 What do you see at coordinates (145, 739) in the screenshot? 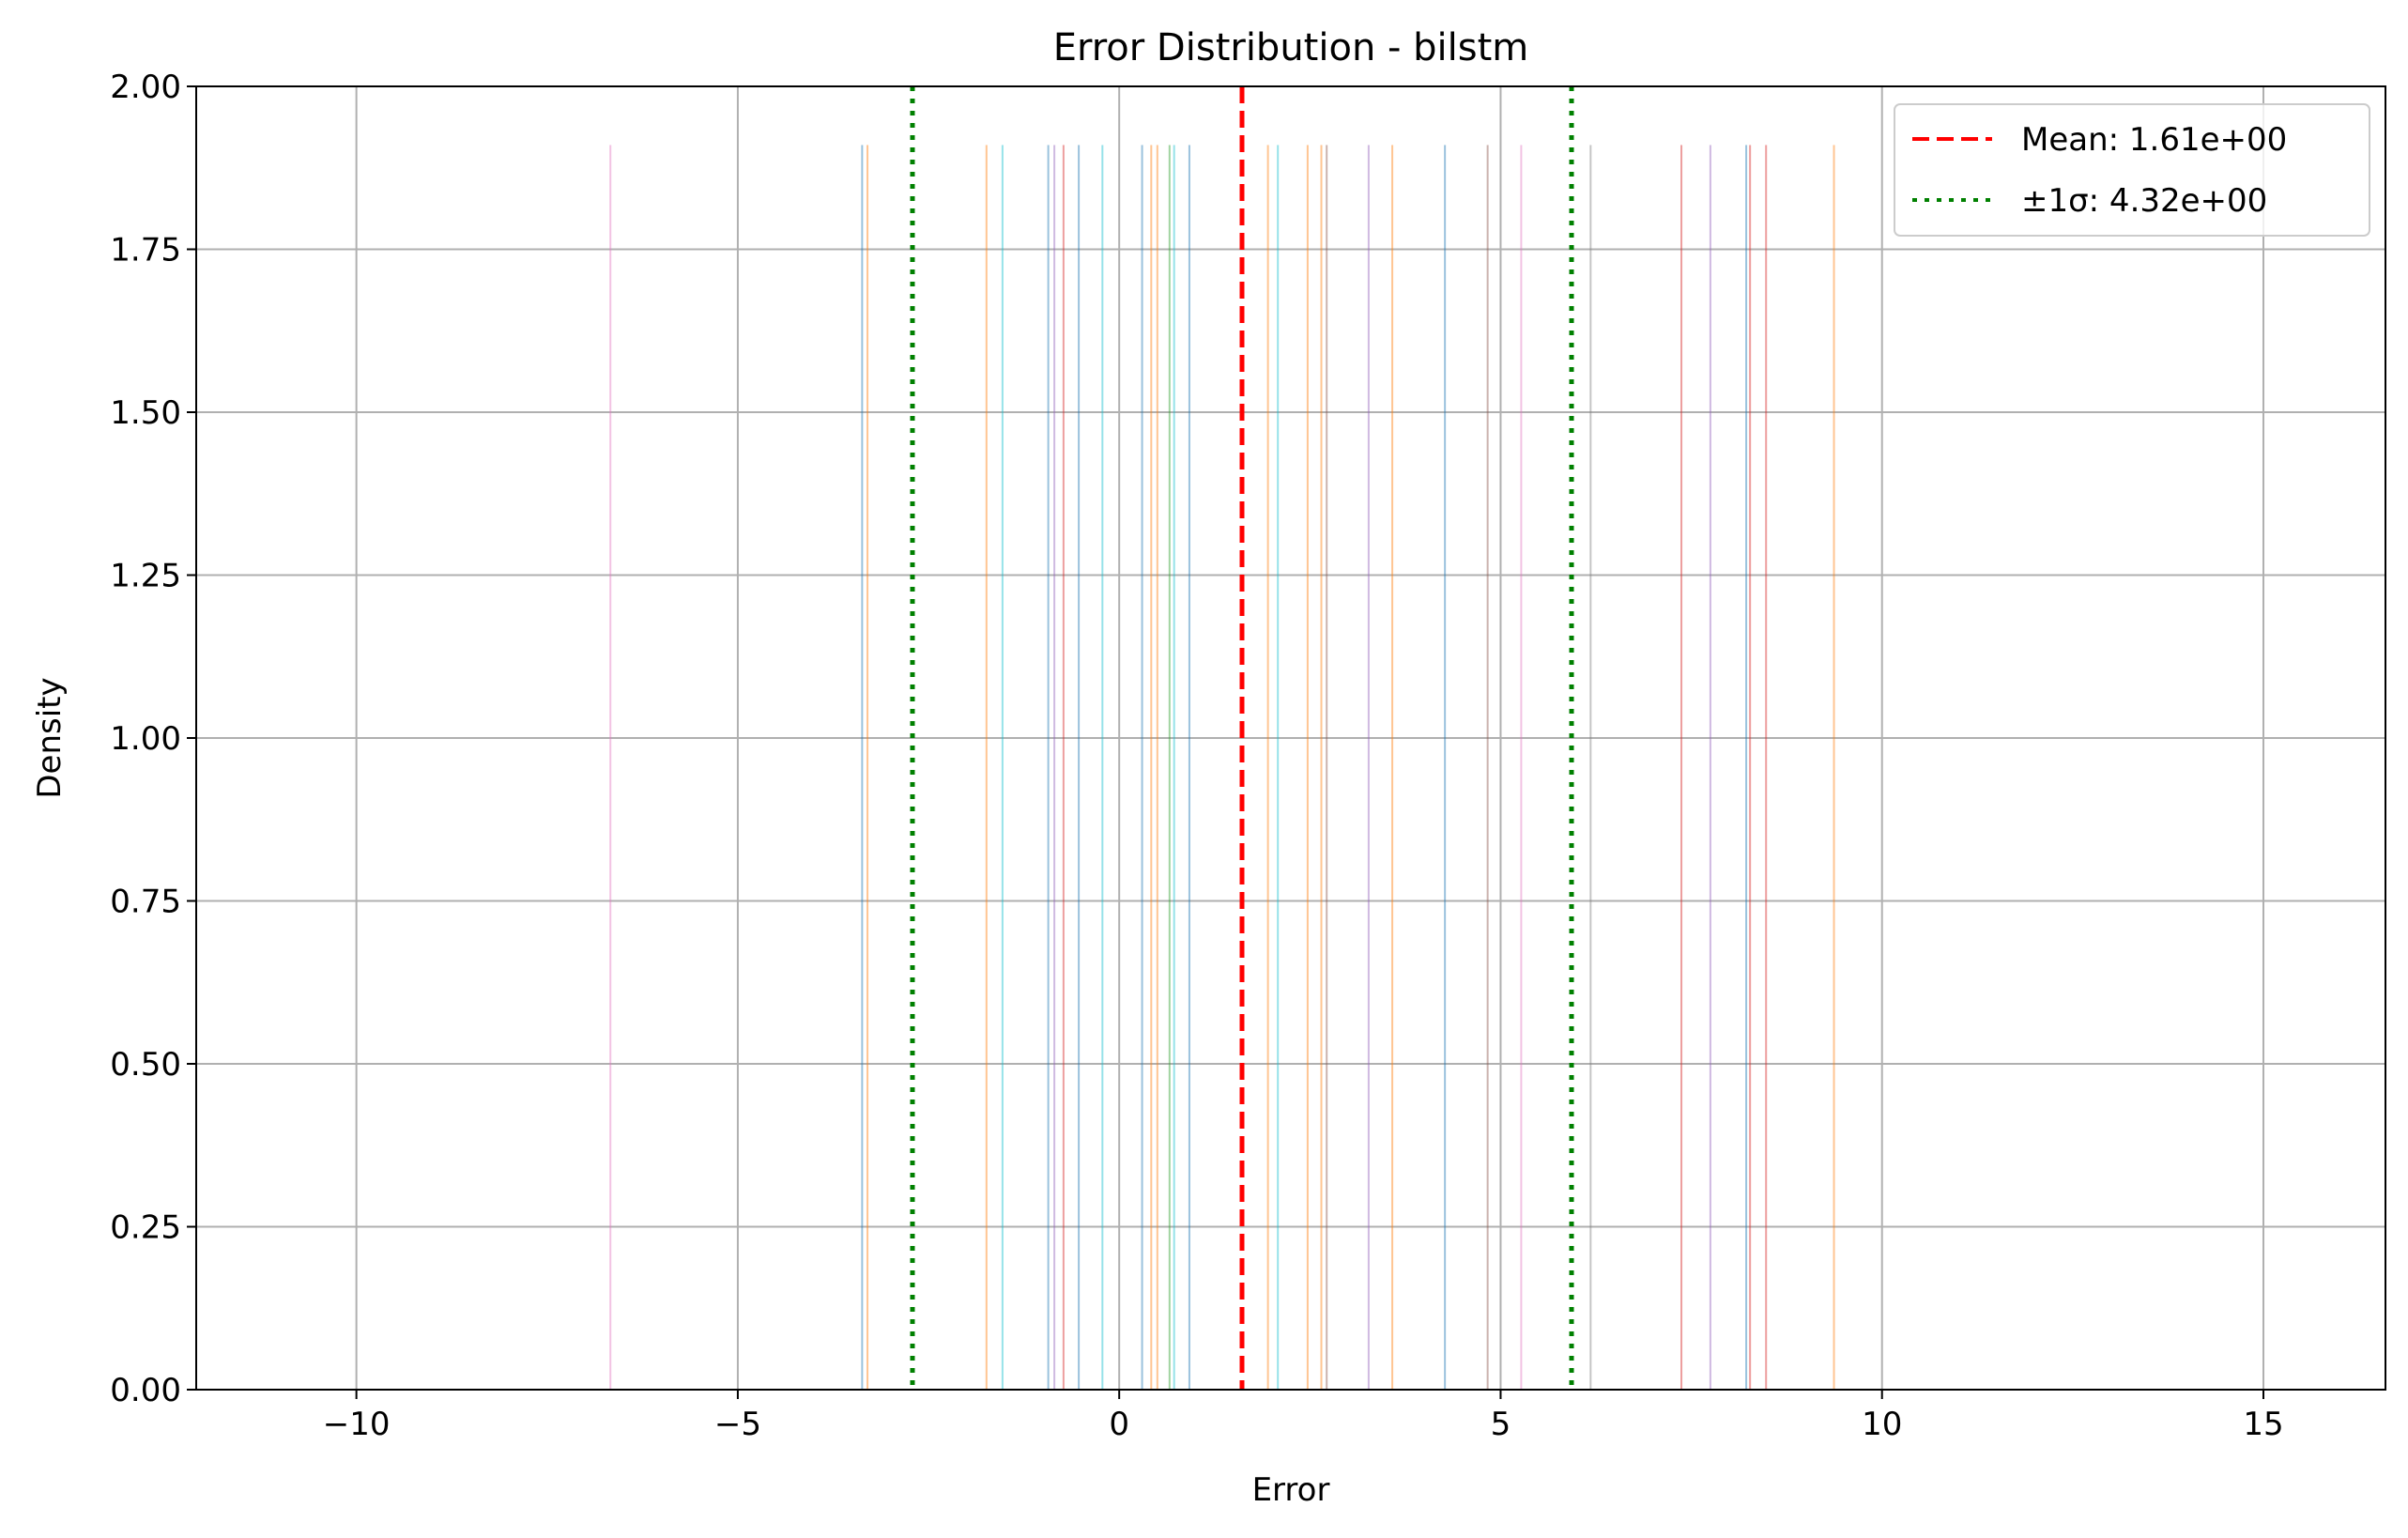
I see `y-tick-label: 1.00` at bounding box center [145, 739].